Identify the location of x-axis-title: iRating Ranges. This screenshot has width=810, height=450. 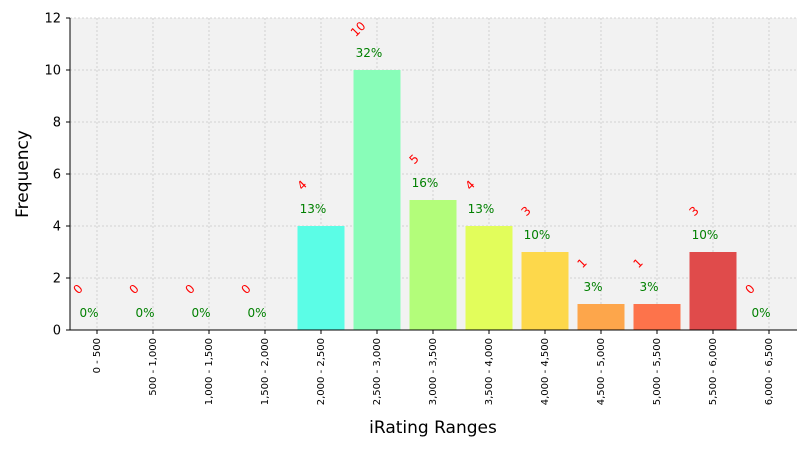
(433, 428).